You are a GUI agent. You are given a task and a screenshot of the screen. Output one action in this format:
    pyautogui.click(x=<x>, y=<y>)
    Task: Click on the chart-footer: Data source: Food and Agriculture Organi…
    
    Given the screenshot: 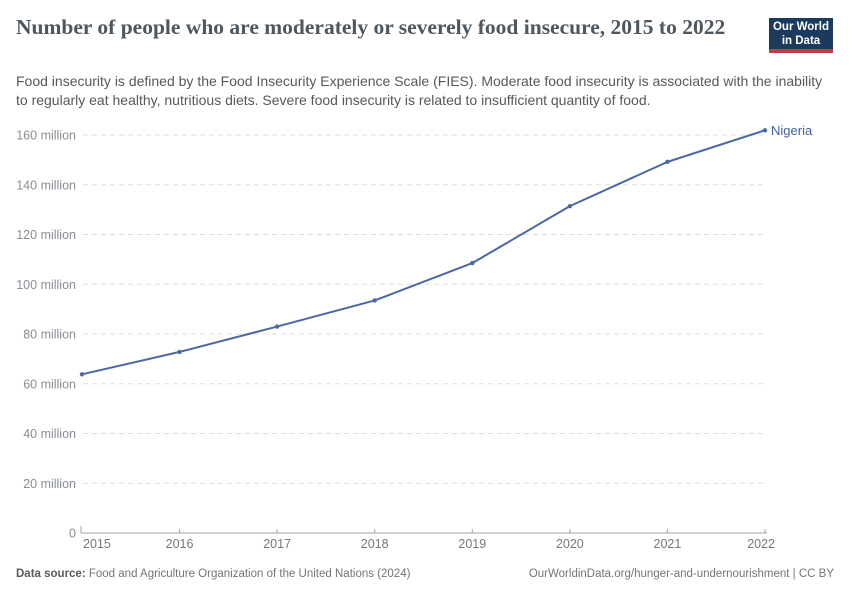 What is the action you would take?
    pyautogui.click(x=425, y=574)
    